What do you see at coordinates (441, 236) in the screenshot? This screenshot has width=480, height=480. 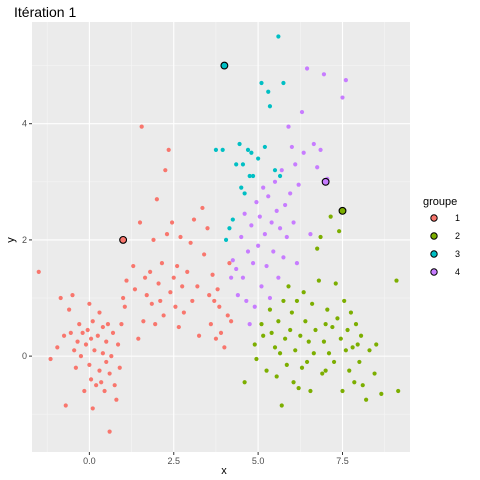 I see `legend: groupe 1 2 3 4` at bounding box center [441, 236].